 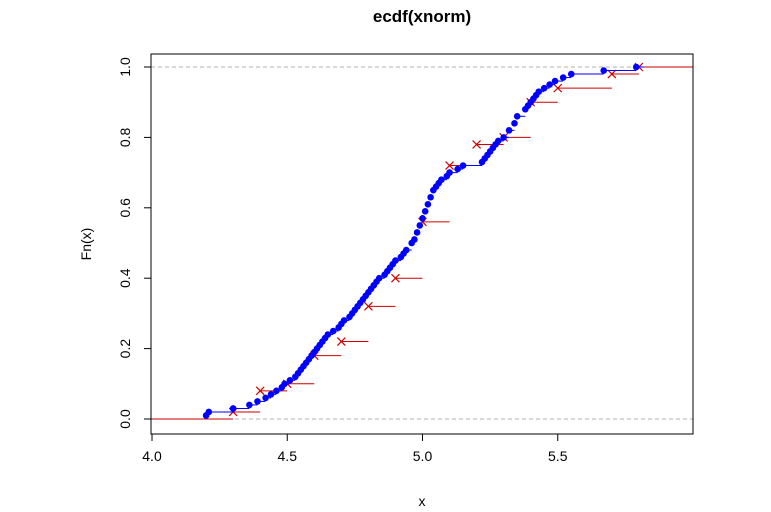 What do you see at coordinates (125, 419) in the screenshot?
I see `y-tick-label: 0.0` at bounding box center [125, 419].